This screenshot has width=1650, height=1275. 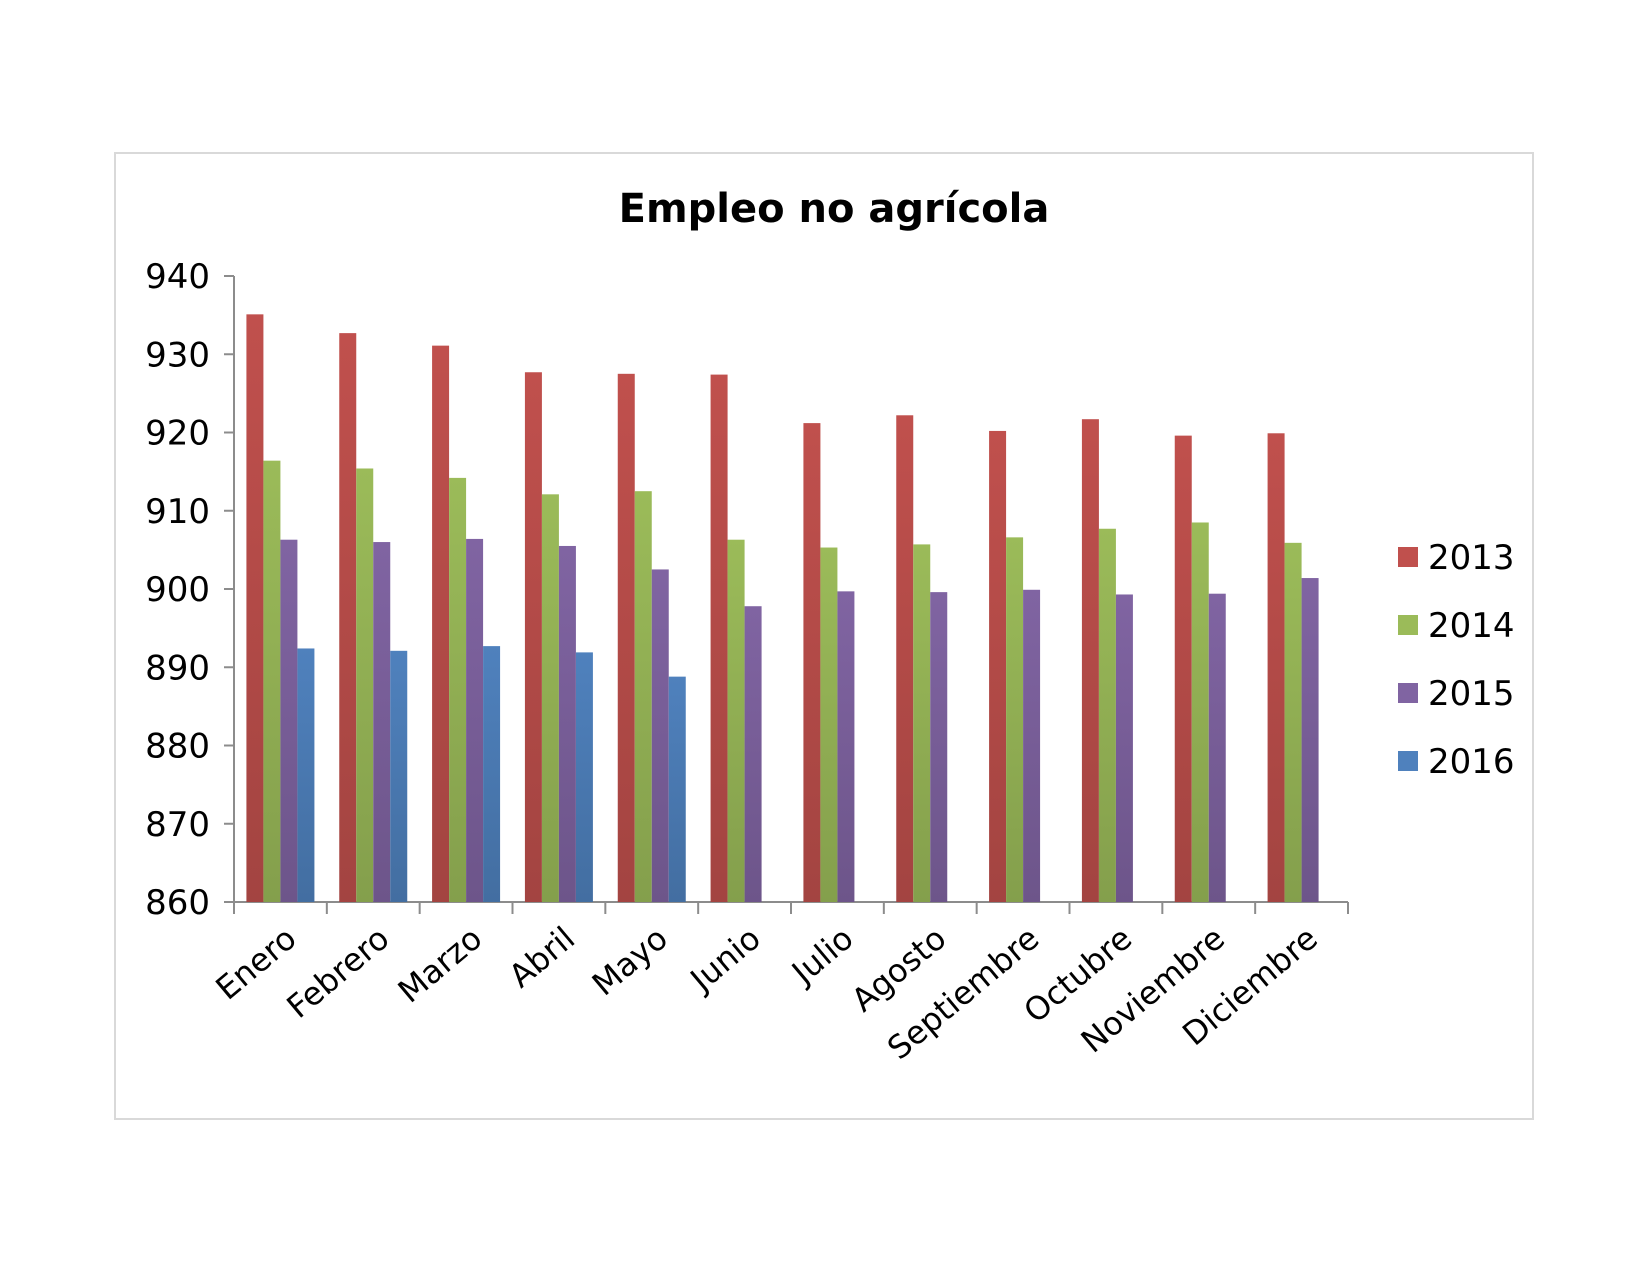 What do you see at coordinates (834, 209) in the screenshot?
I see `chart-title: Empleo no agrícola` at bounding box center [834, 209].